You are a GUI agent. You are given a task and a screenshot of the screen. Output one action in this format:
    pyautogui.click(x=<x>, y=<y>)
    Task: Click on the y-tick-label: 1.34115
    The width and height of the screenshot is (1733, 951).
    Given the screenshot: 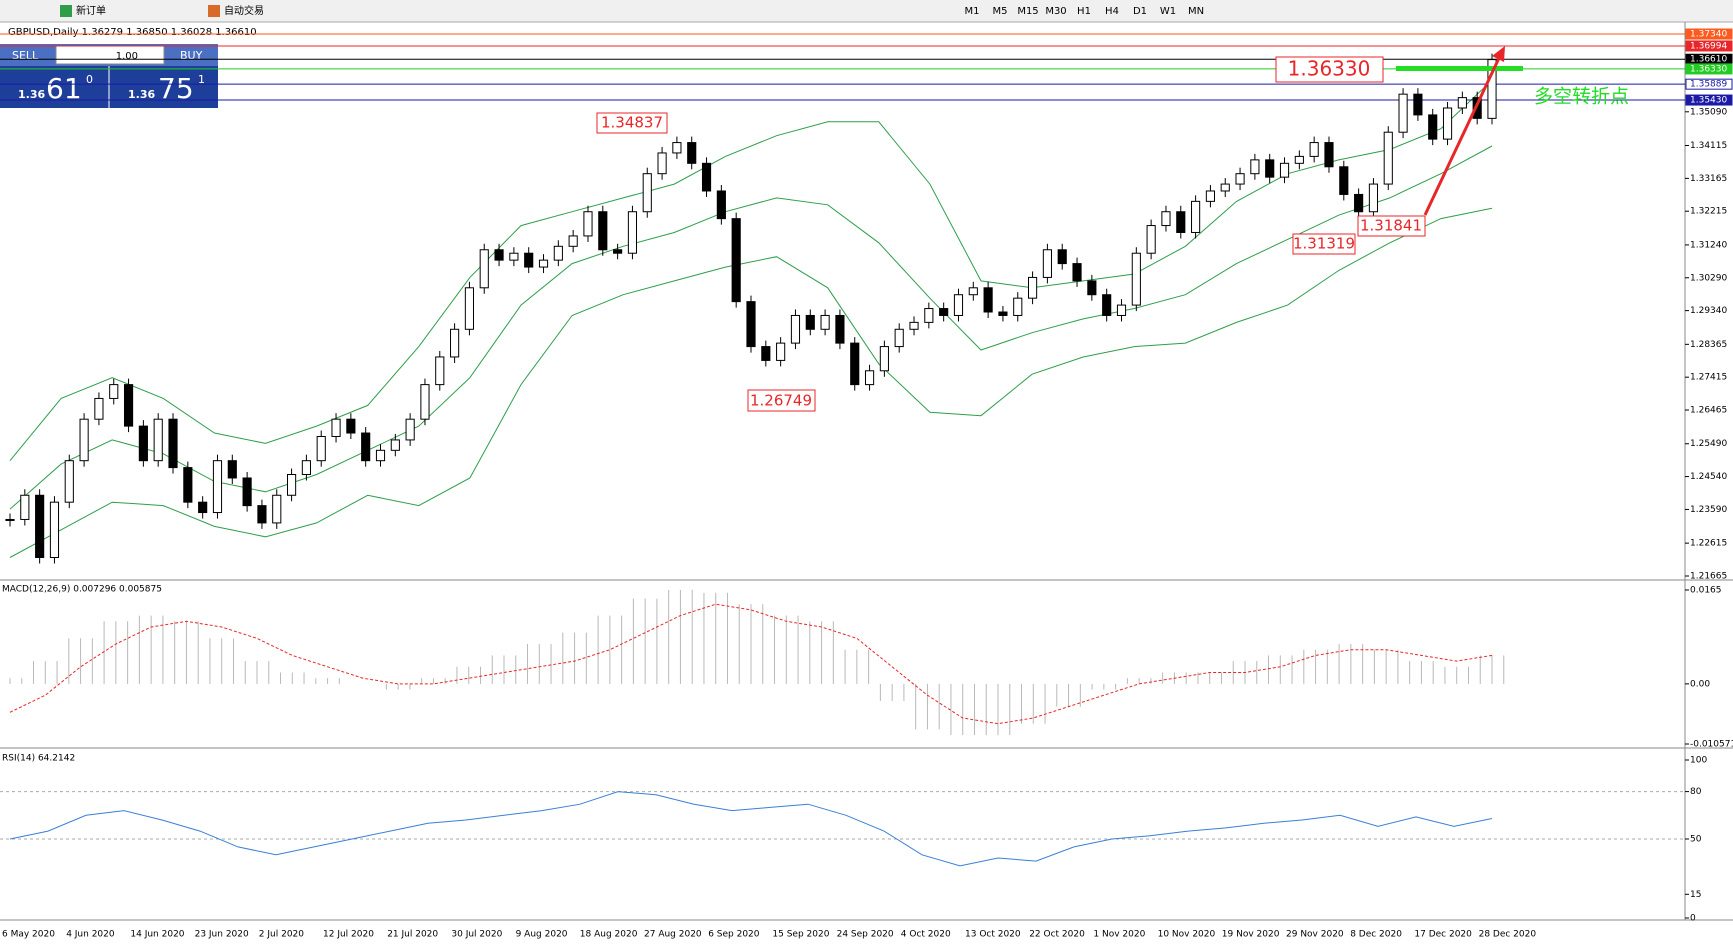 What is the action you would take?
    pyautogui.click(x=1708, y=146)
    